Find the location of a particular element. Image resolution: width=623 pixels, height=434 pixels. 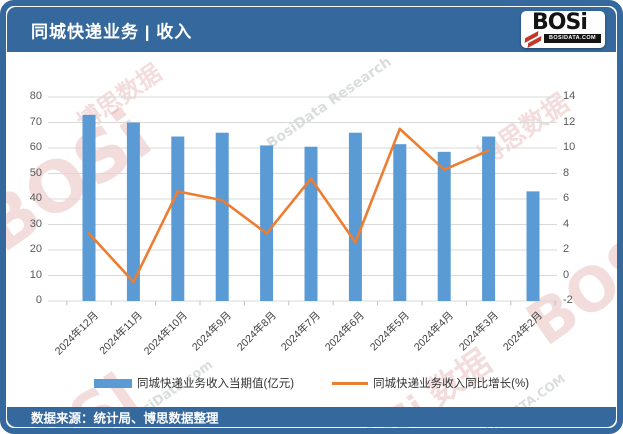

bar-2024年12月 is located at coordinates (89, 207).